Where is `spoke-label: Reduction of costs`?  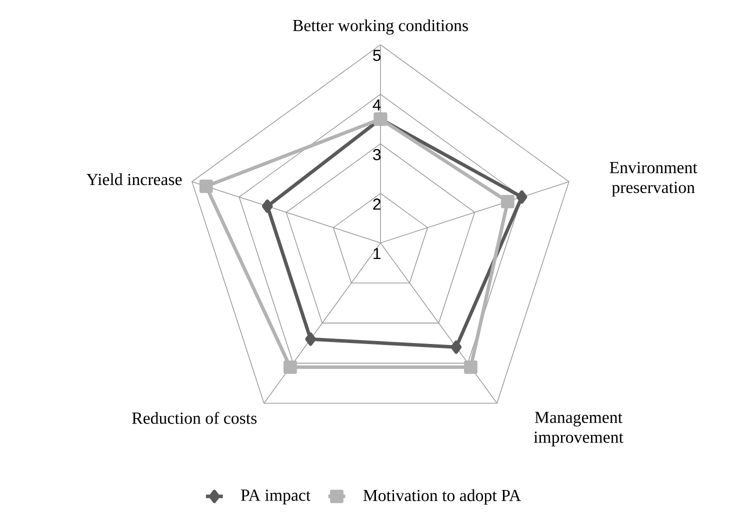
spoke-label: Reduction of costs is located at coordinates (194, 418).